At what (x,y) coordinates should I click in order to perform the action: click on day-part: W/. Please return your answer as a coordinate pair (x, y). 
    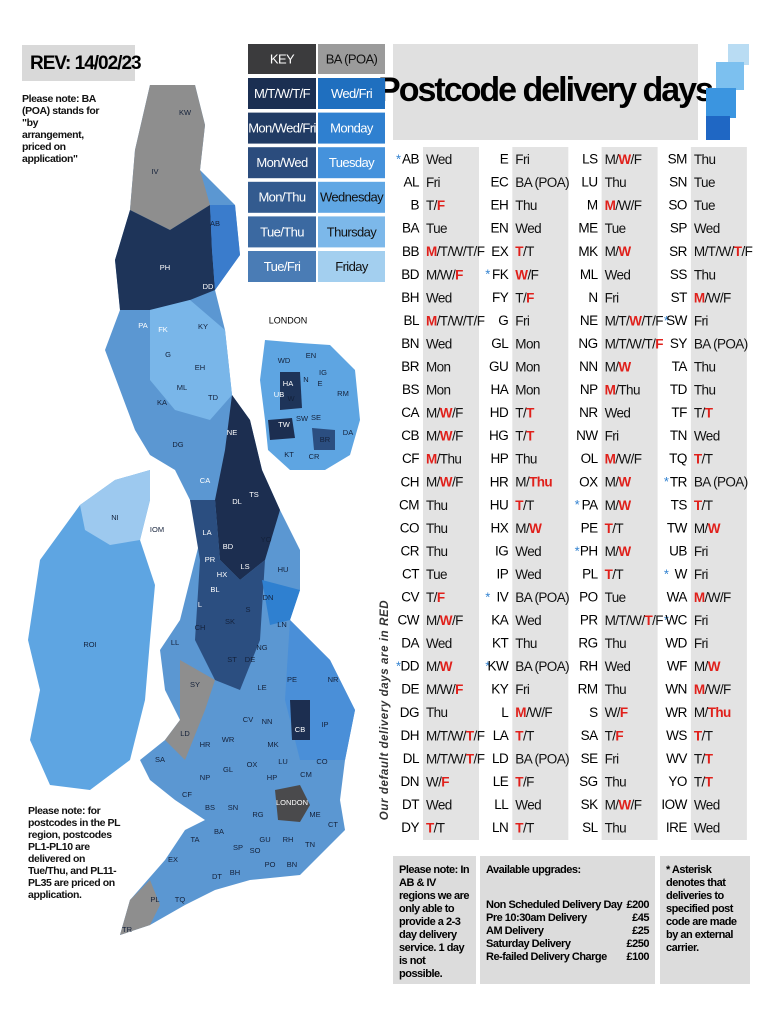
    Looking at the image, I should click on (434, 781).